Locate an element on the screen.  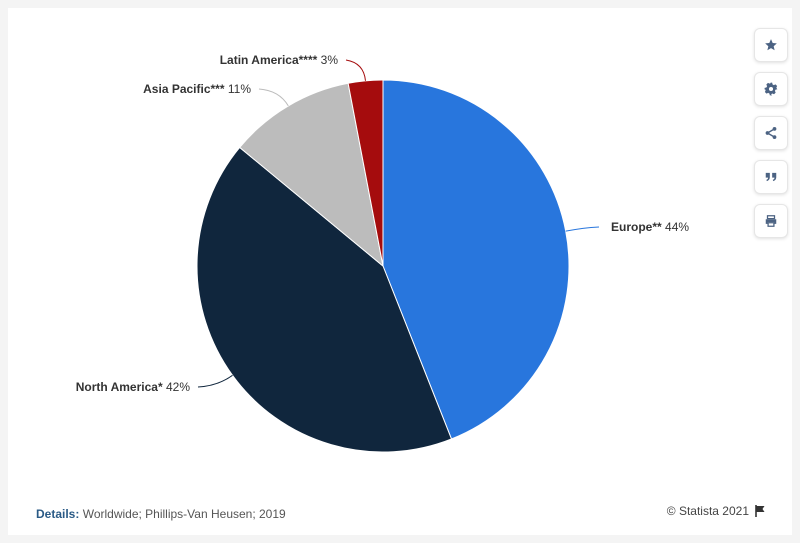
slice-label: Europe** 44% is located at coordinates (650, 227).